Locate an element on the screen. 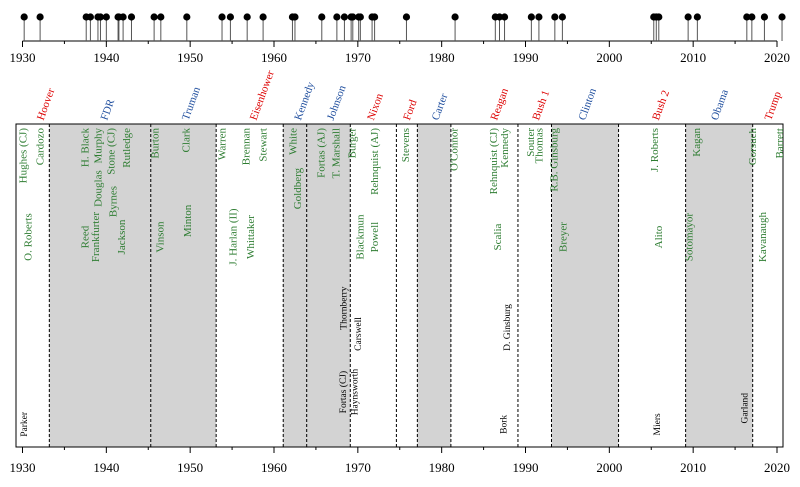 This screenshot has height=487, width=800. president-label-ford: Ford is located at coordinates (410, 110).